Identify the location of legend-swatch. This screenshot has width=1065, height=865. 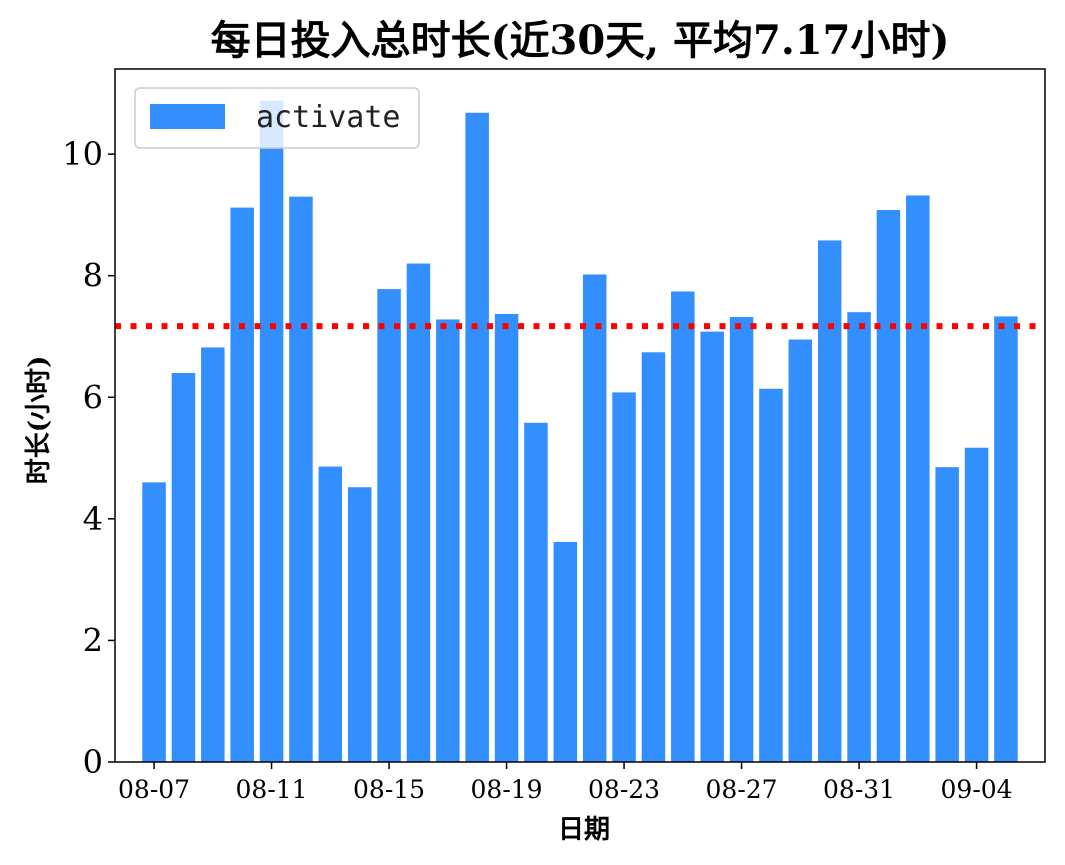
(187, 116).